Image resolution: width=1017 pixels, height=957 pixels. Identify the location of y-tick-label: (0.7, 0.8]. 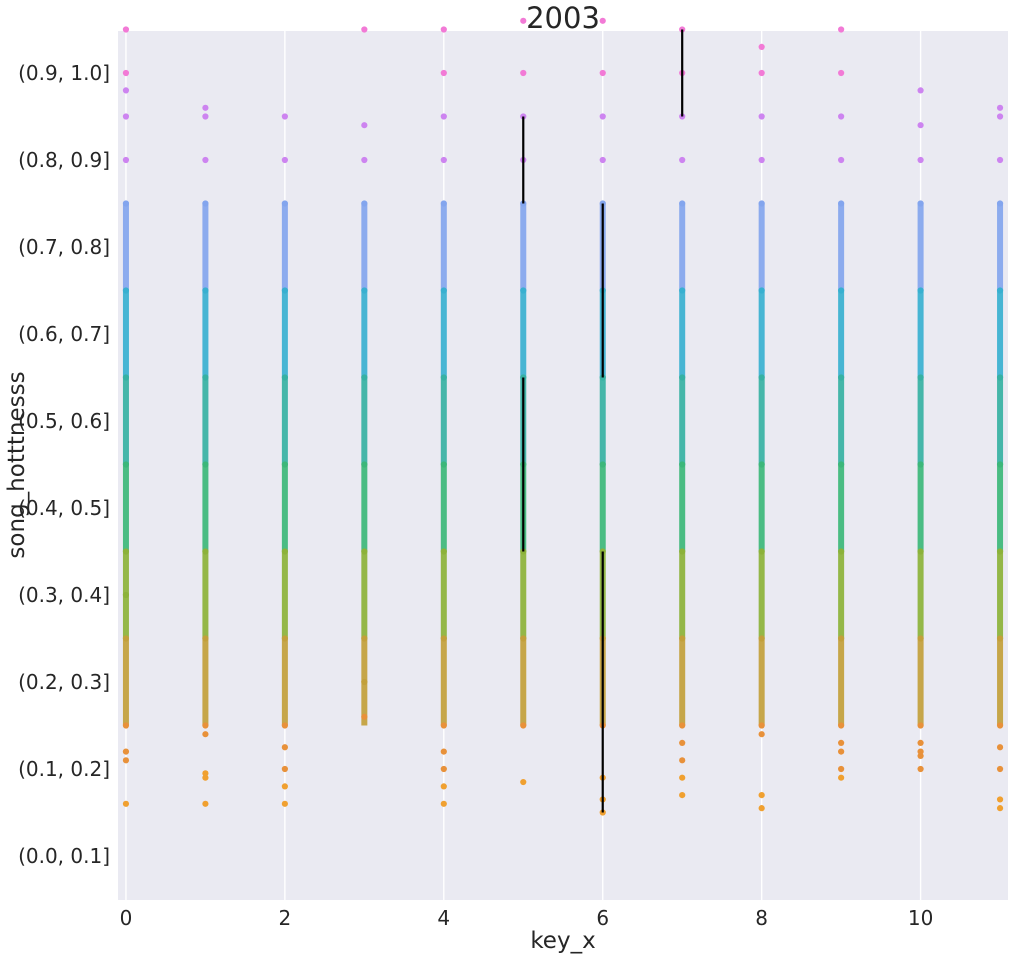
(64, 247).